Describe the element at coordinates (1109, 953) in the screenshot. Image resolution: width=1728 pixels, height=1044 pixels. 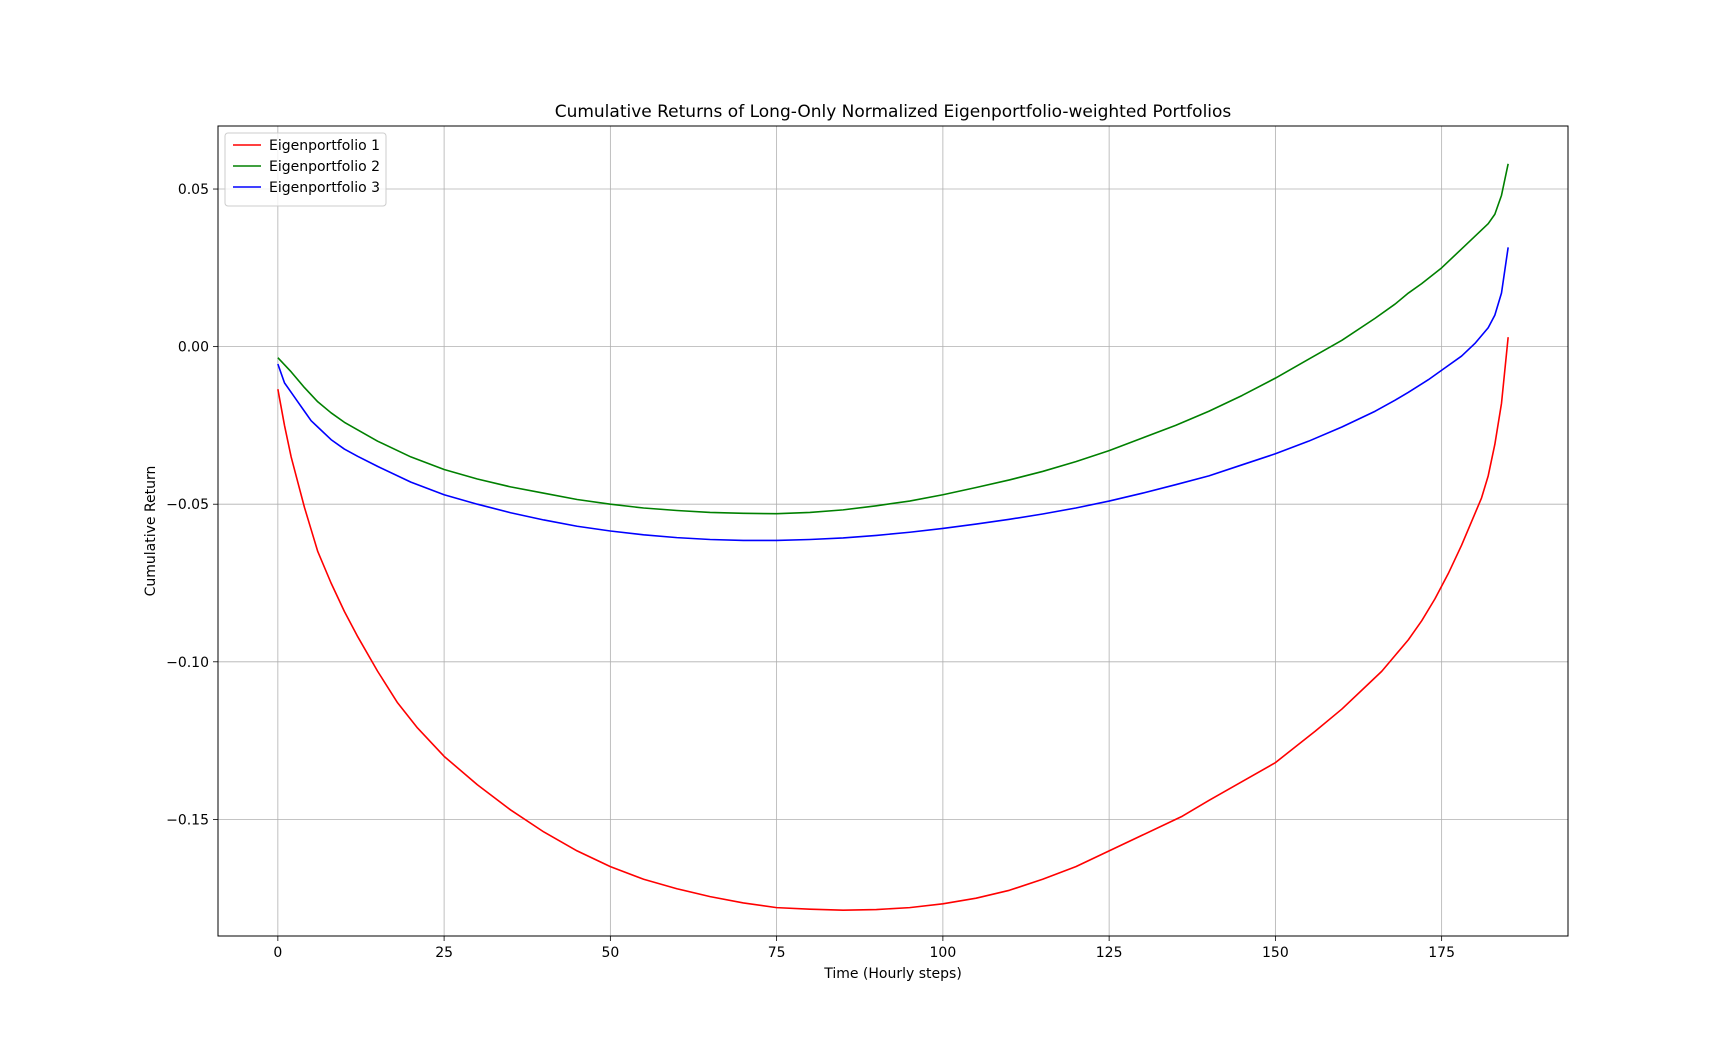
I see `x-tick-label: 125` at that location.